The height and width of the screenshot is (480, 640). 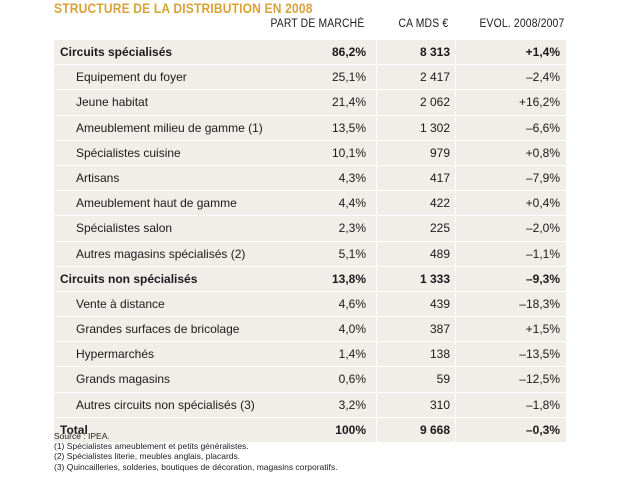 What do you see at coordinates (310, 430) in the screenshot?
I see `table-row: Total 100% 9 668 –0,3%` at bounding box center [310, 430].